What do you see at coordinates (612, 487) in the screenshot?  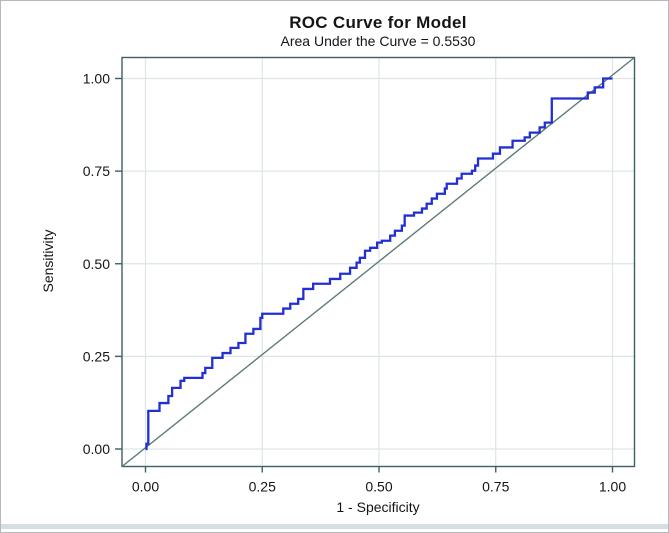 I see `x-tick-label: 1.00` at bounding box center [612, 487].